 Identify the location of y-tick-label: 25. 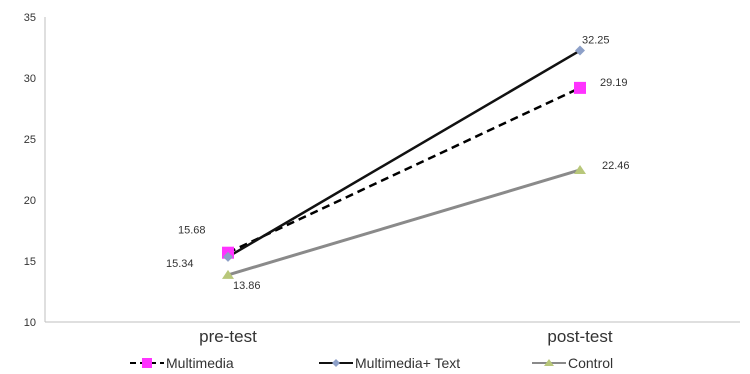
(30, 140).